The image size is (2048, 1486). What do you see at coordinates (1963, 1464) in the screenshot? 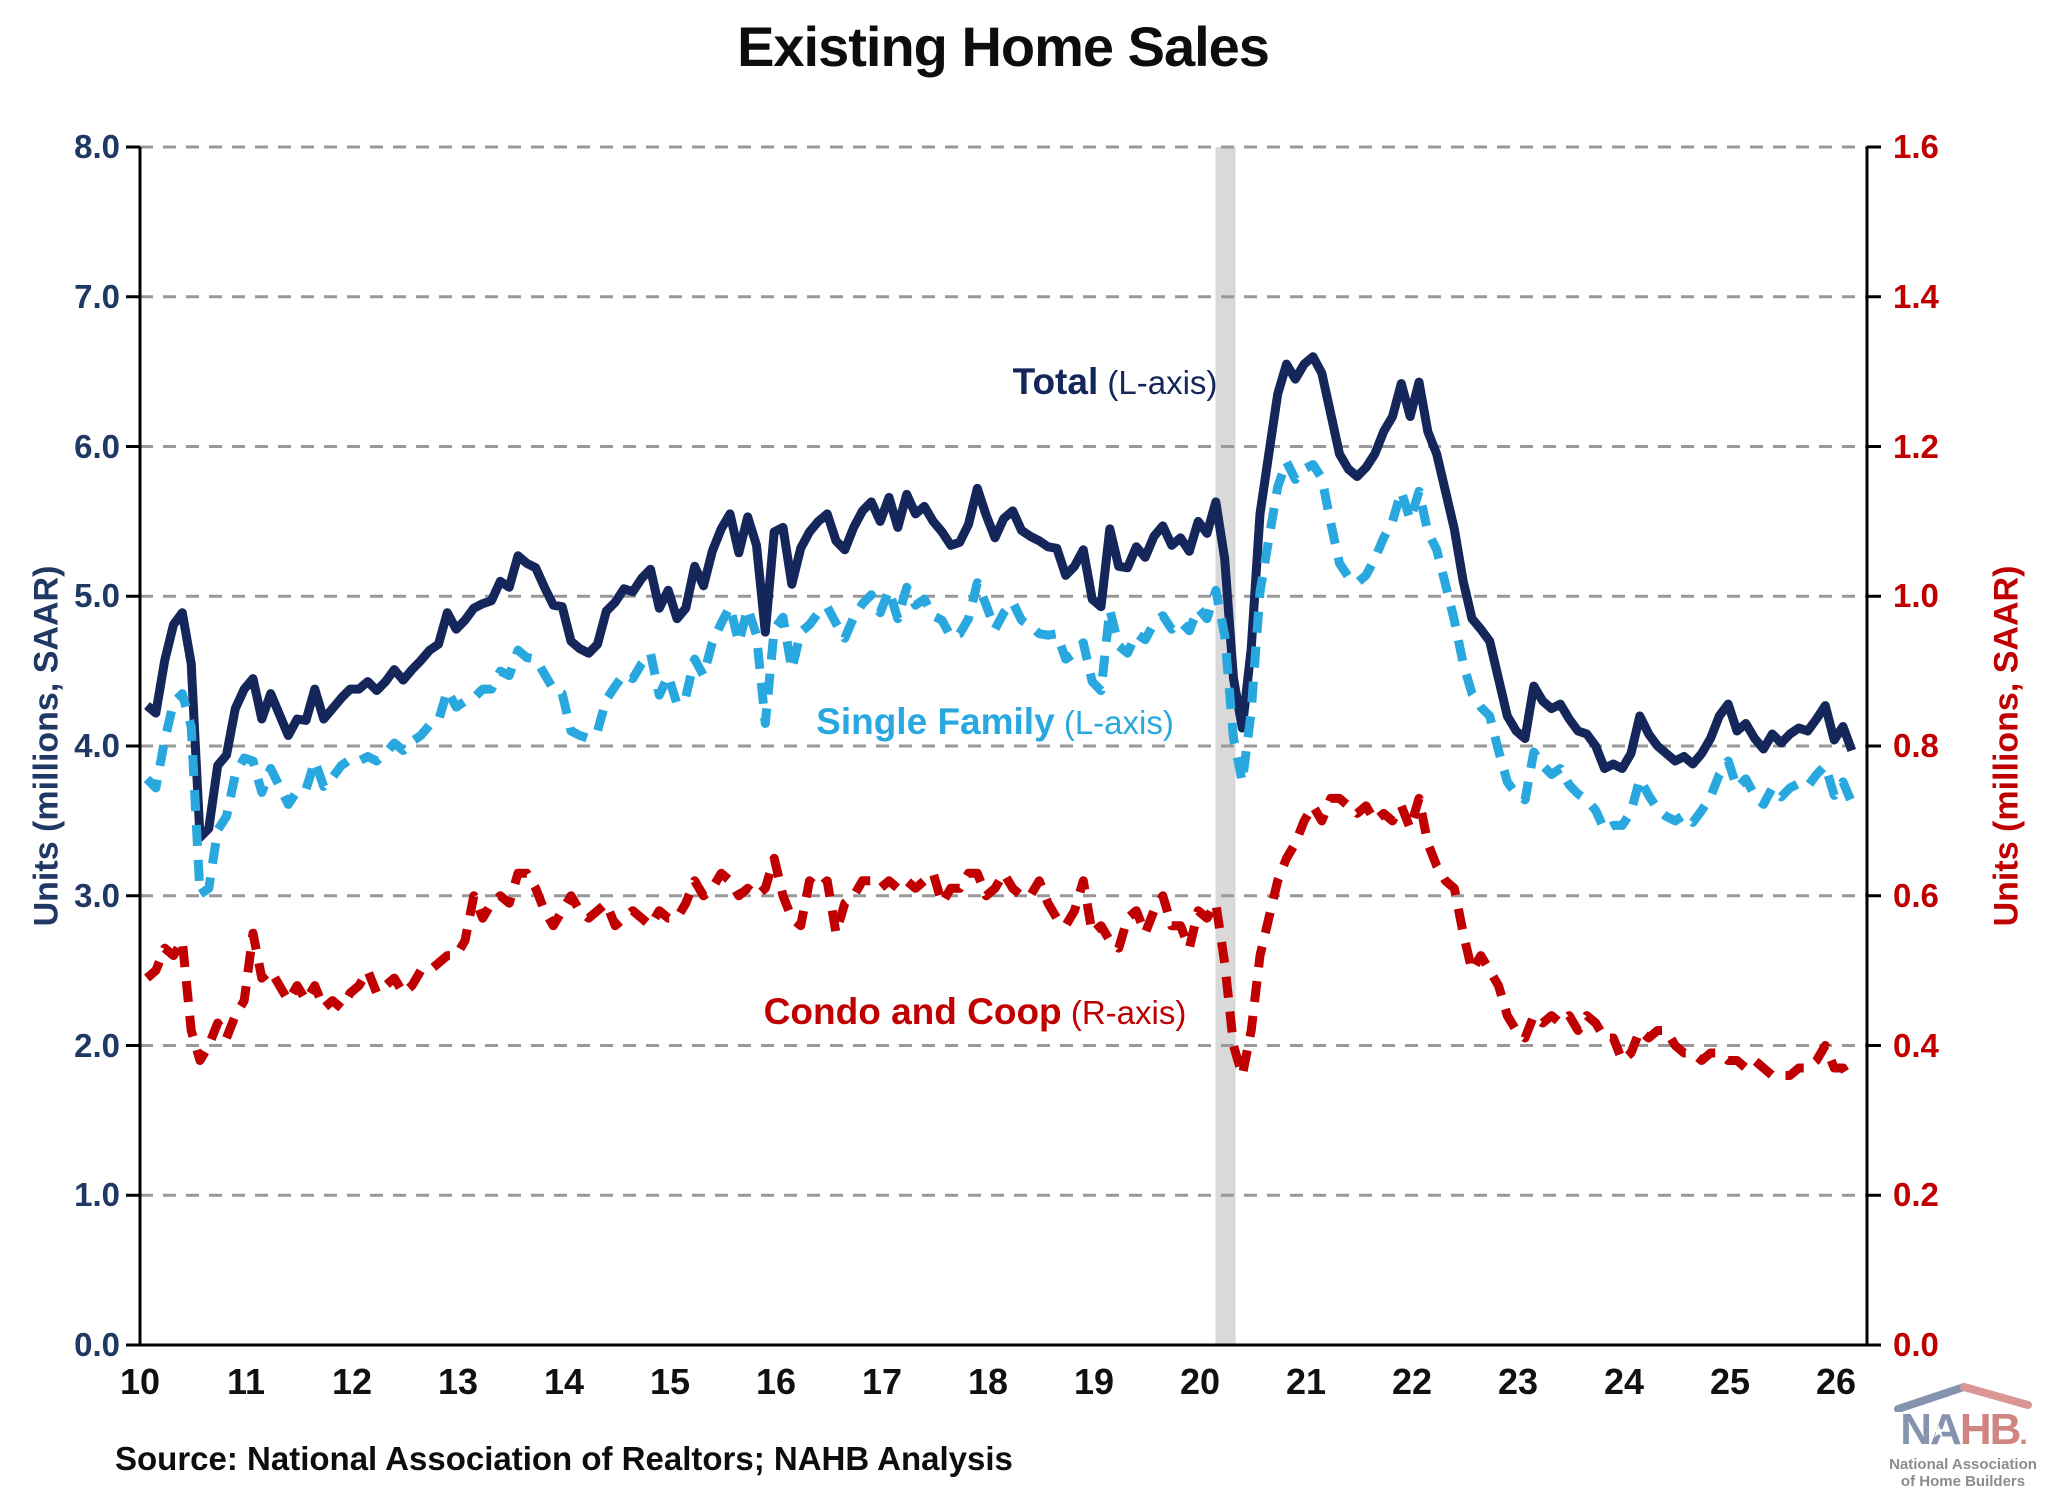
I see `nahb-subtitle-1: National Association` at bounding box center [1963, 1464].